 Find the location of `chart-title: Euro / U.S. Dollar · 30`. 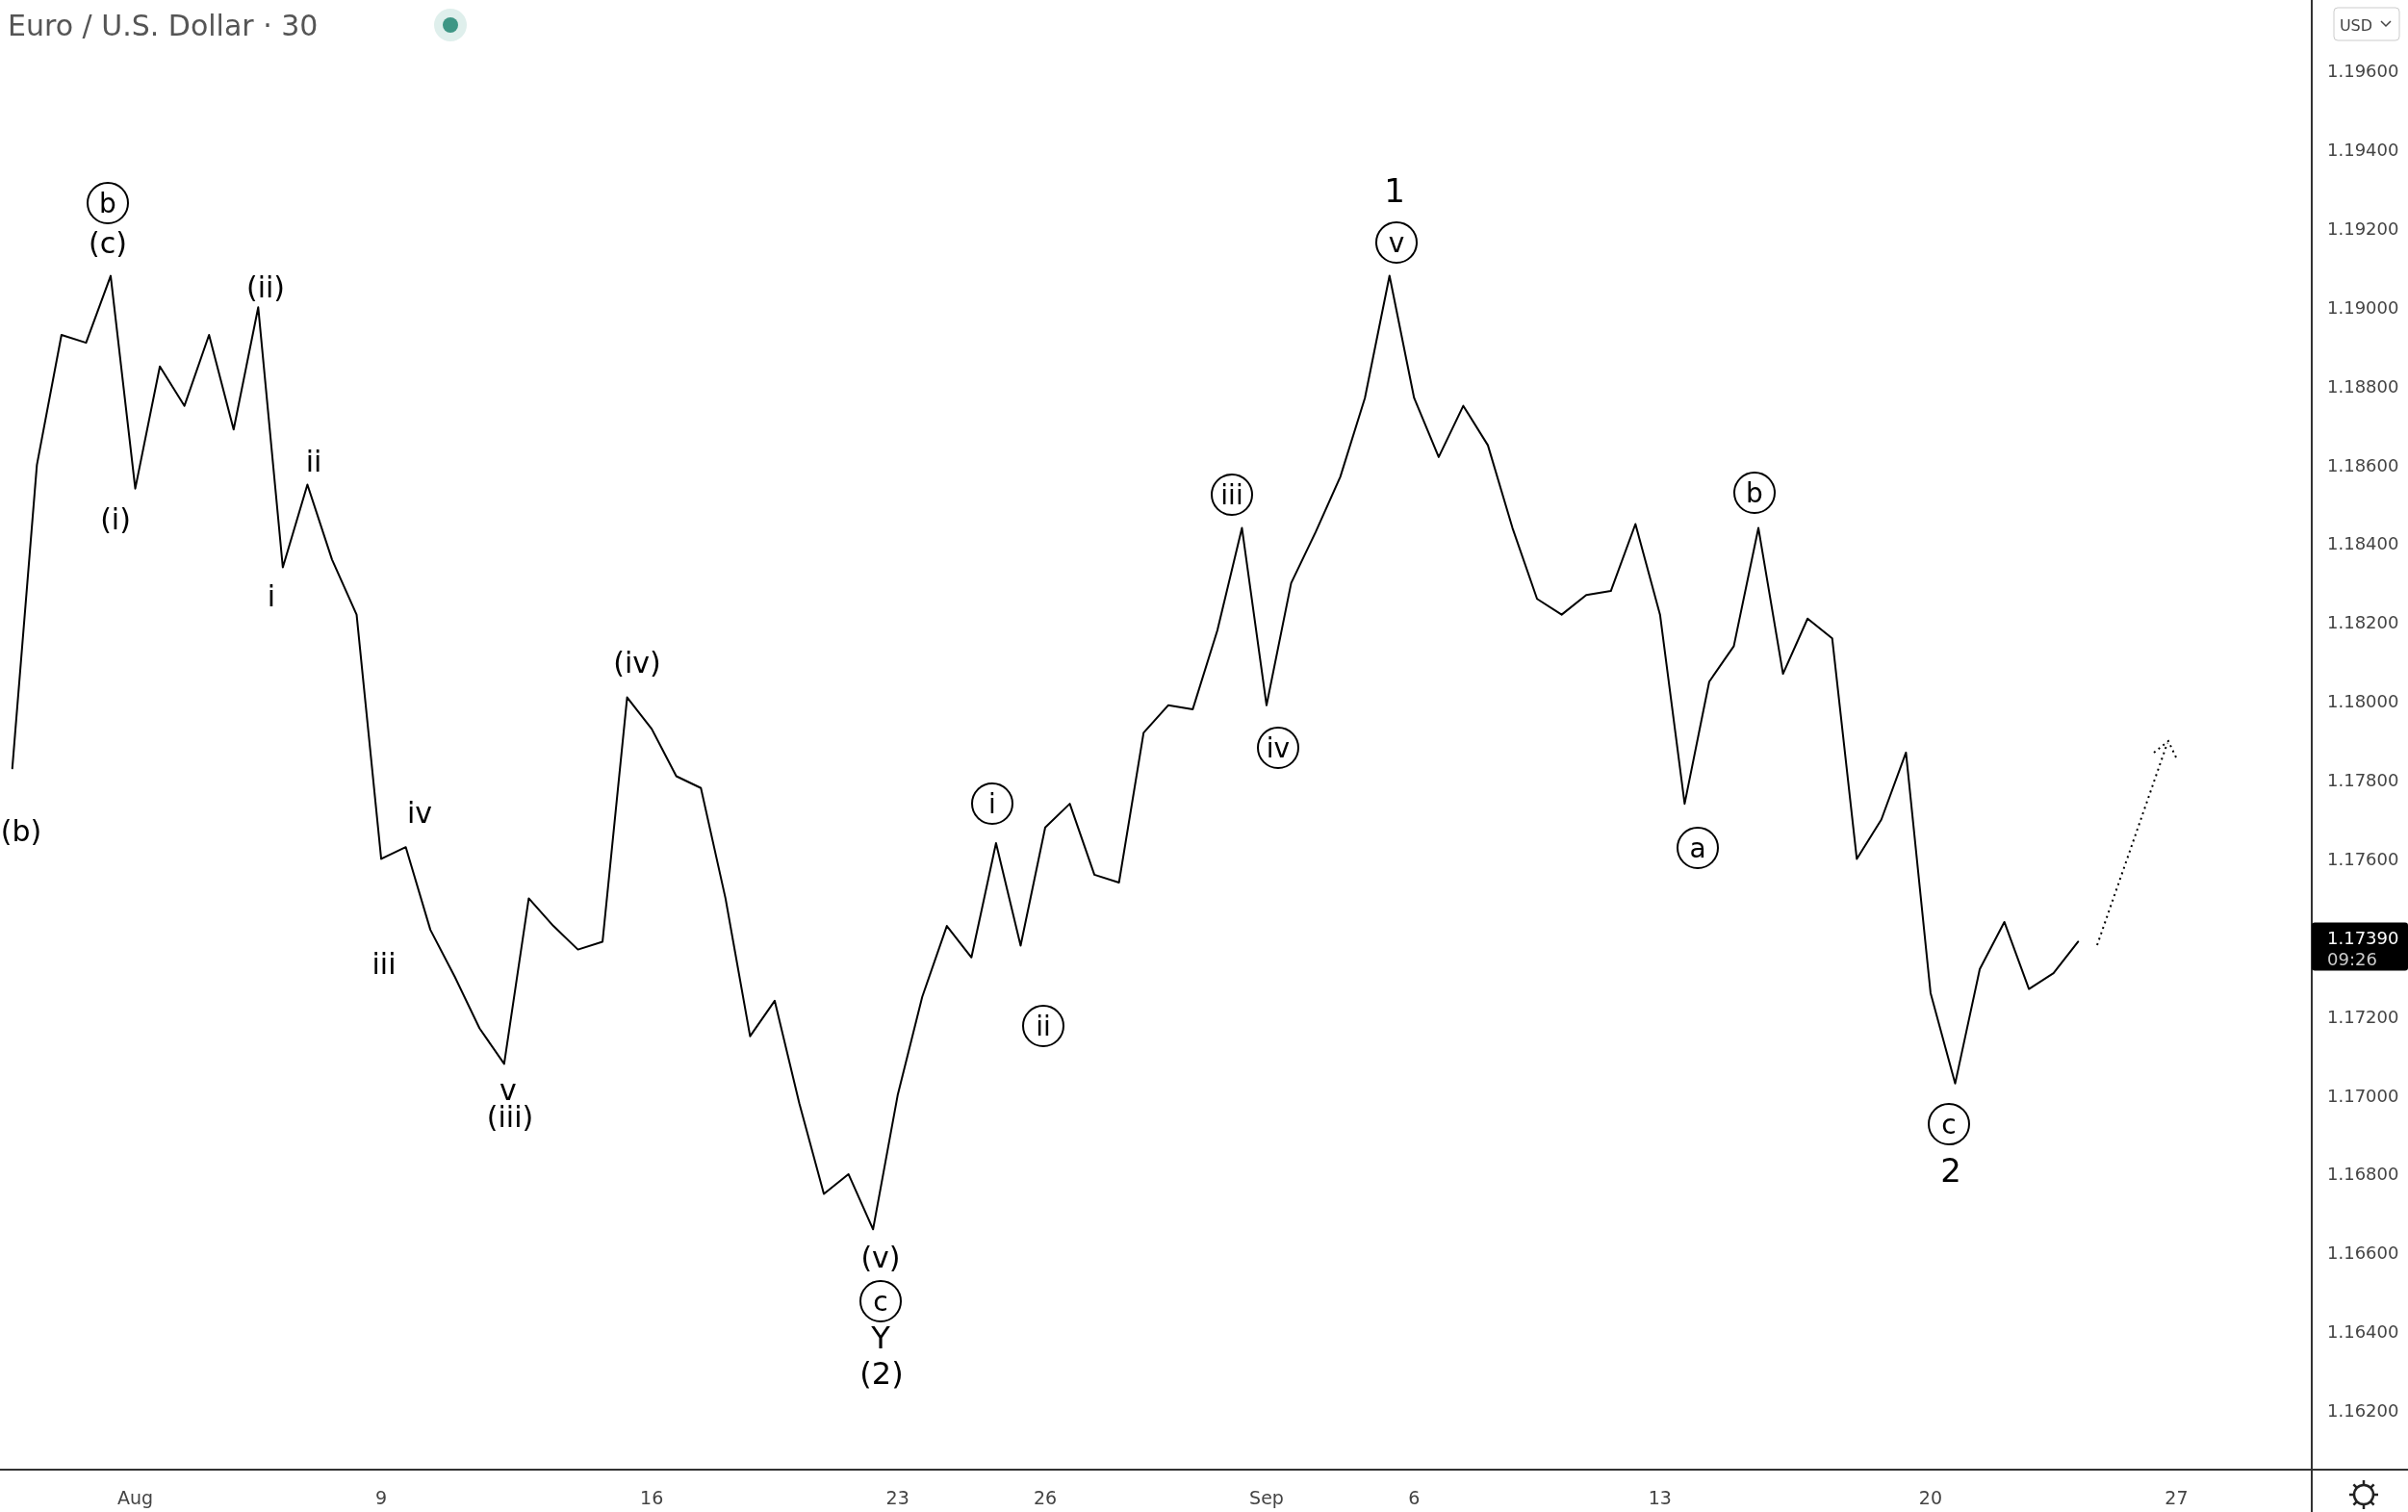

chart-title: Euro / U.S. Dollar · 30 is located at coordinates (163, 25).